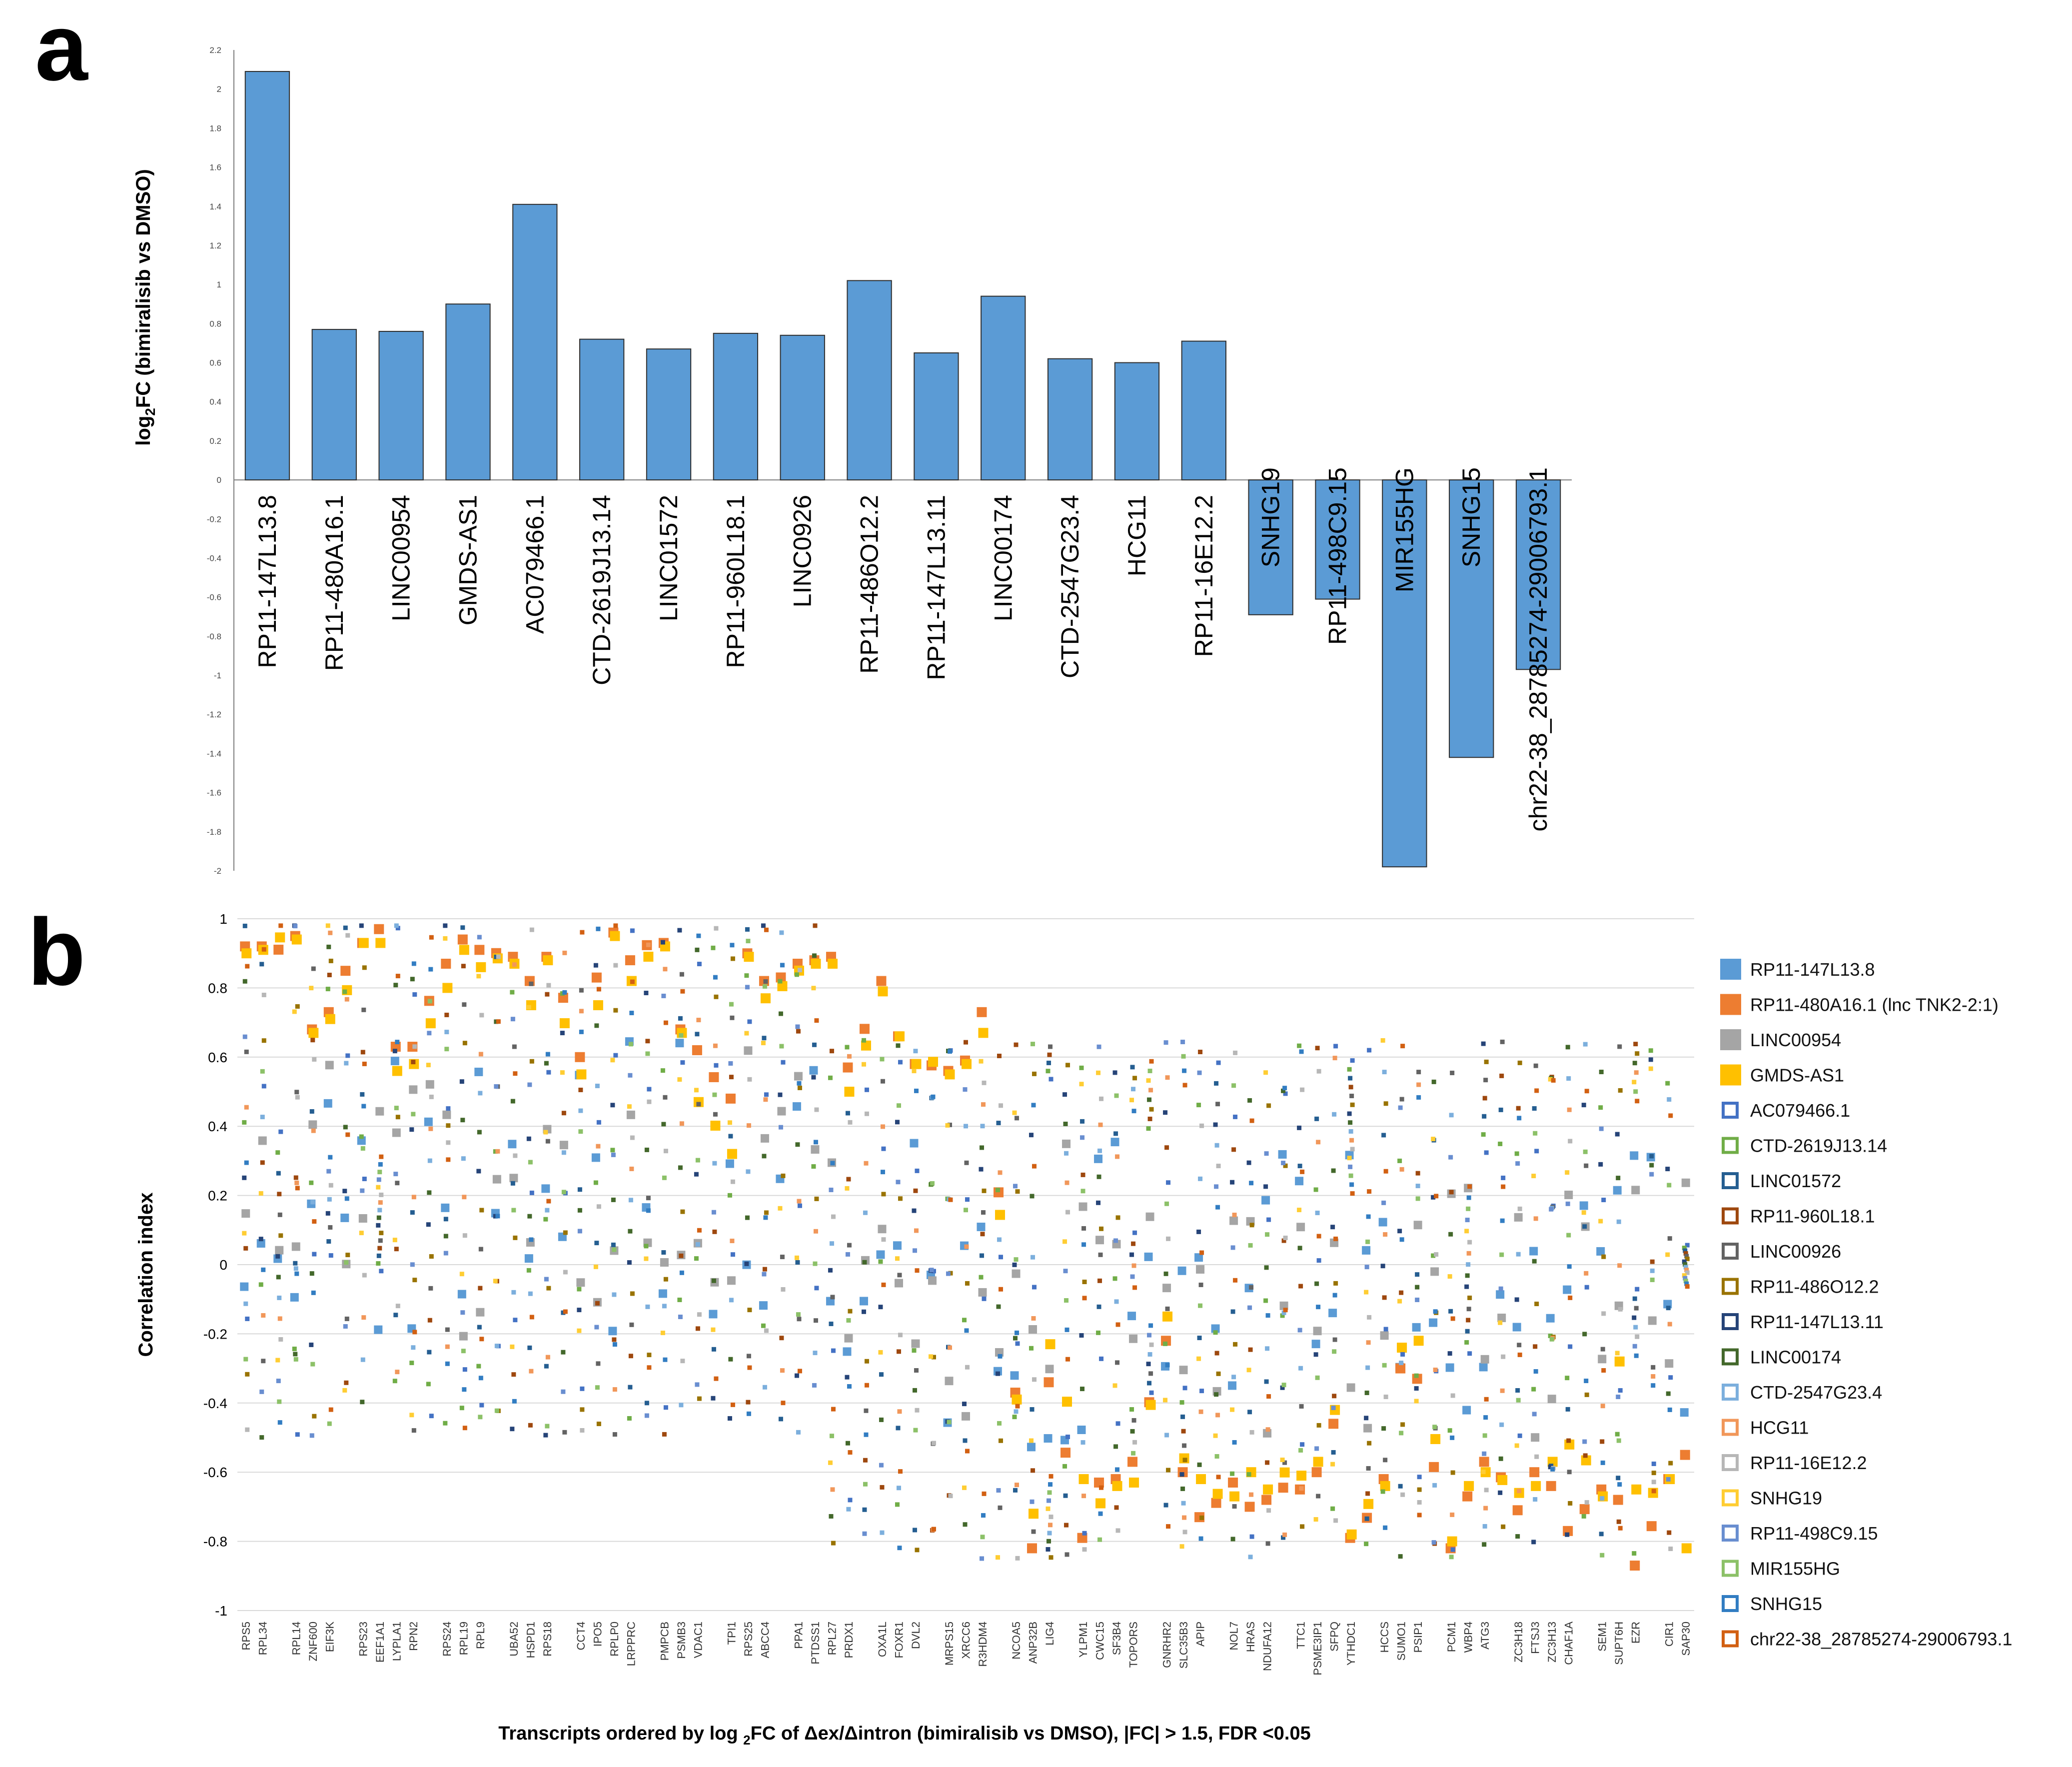 This screenshot has height=1767, width=2072. What do you see at coordinates (1814, 1533) in the screenshot?
I see `legend-label: RP11-498C9.15` at bounding box center [1814, 1533].